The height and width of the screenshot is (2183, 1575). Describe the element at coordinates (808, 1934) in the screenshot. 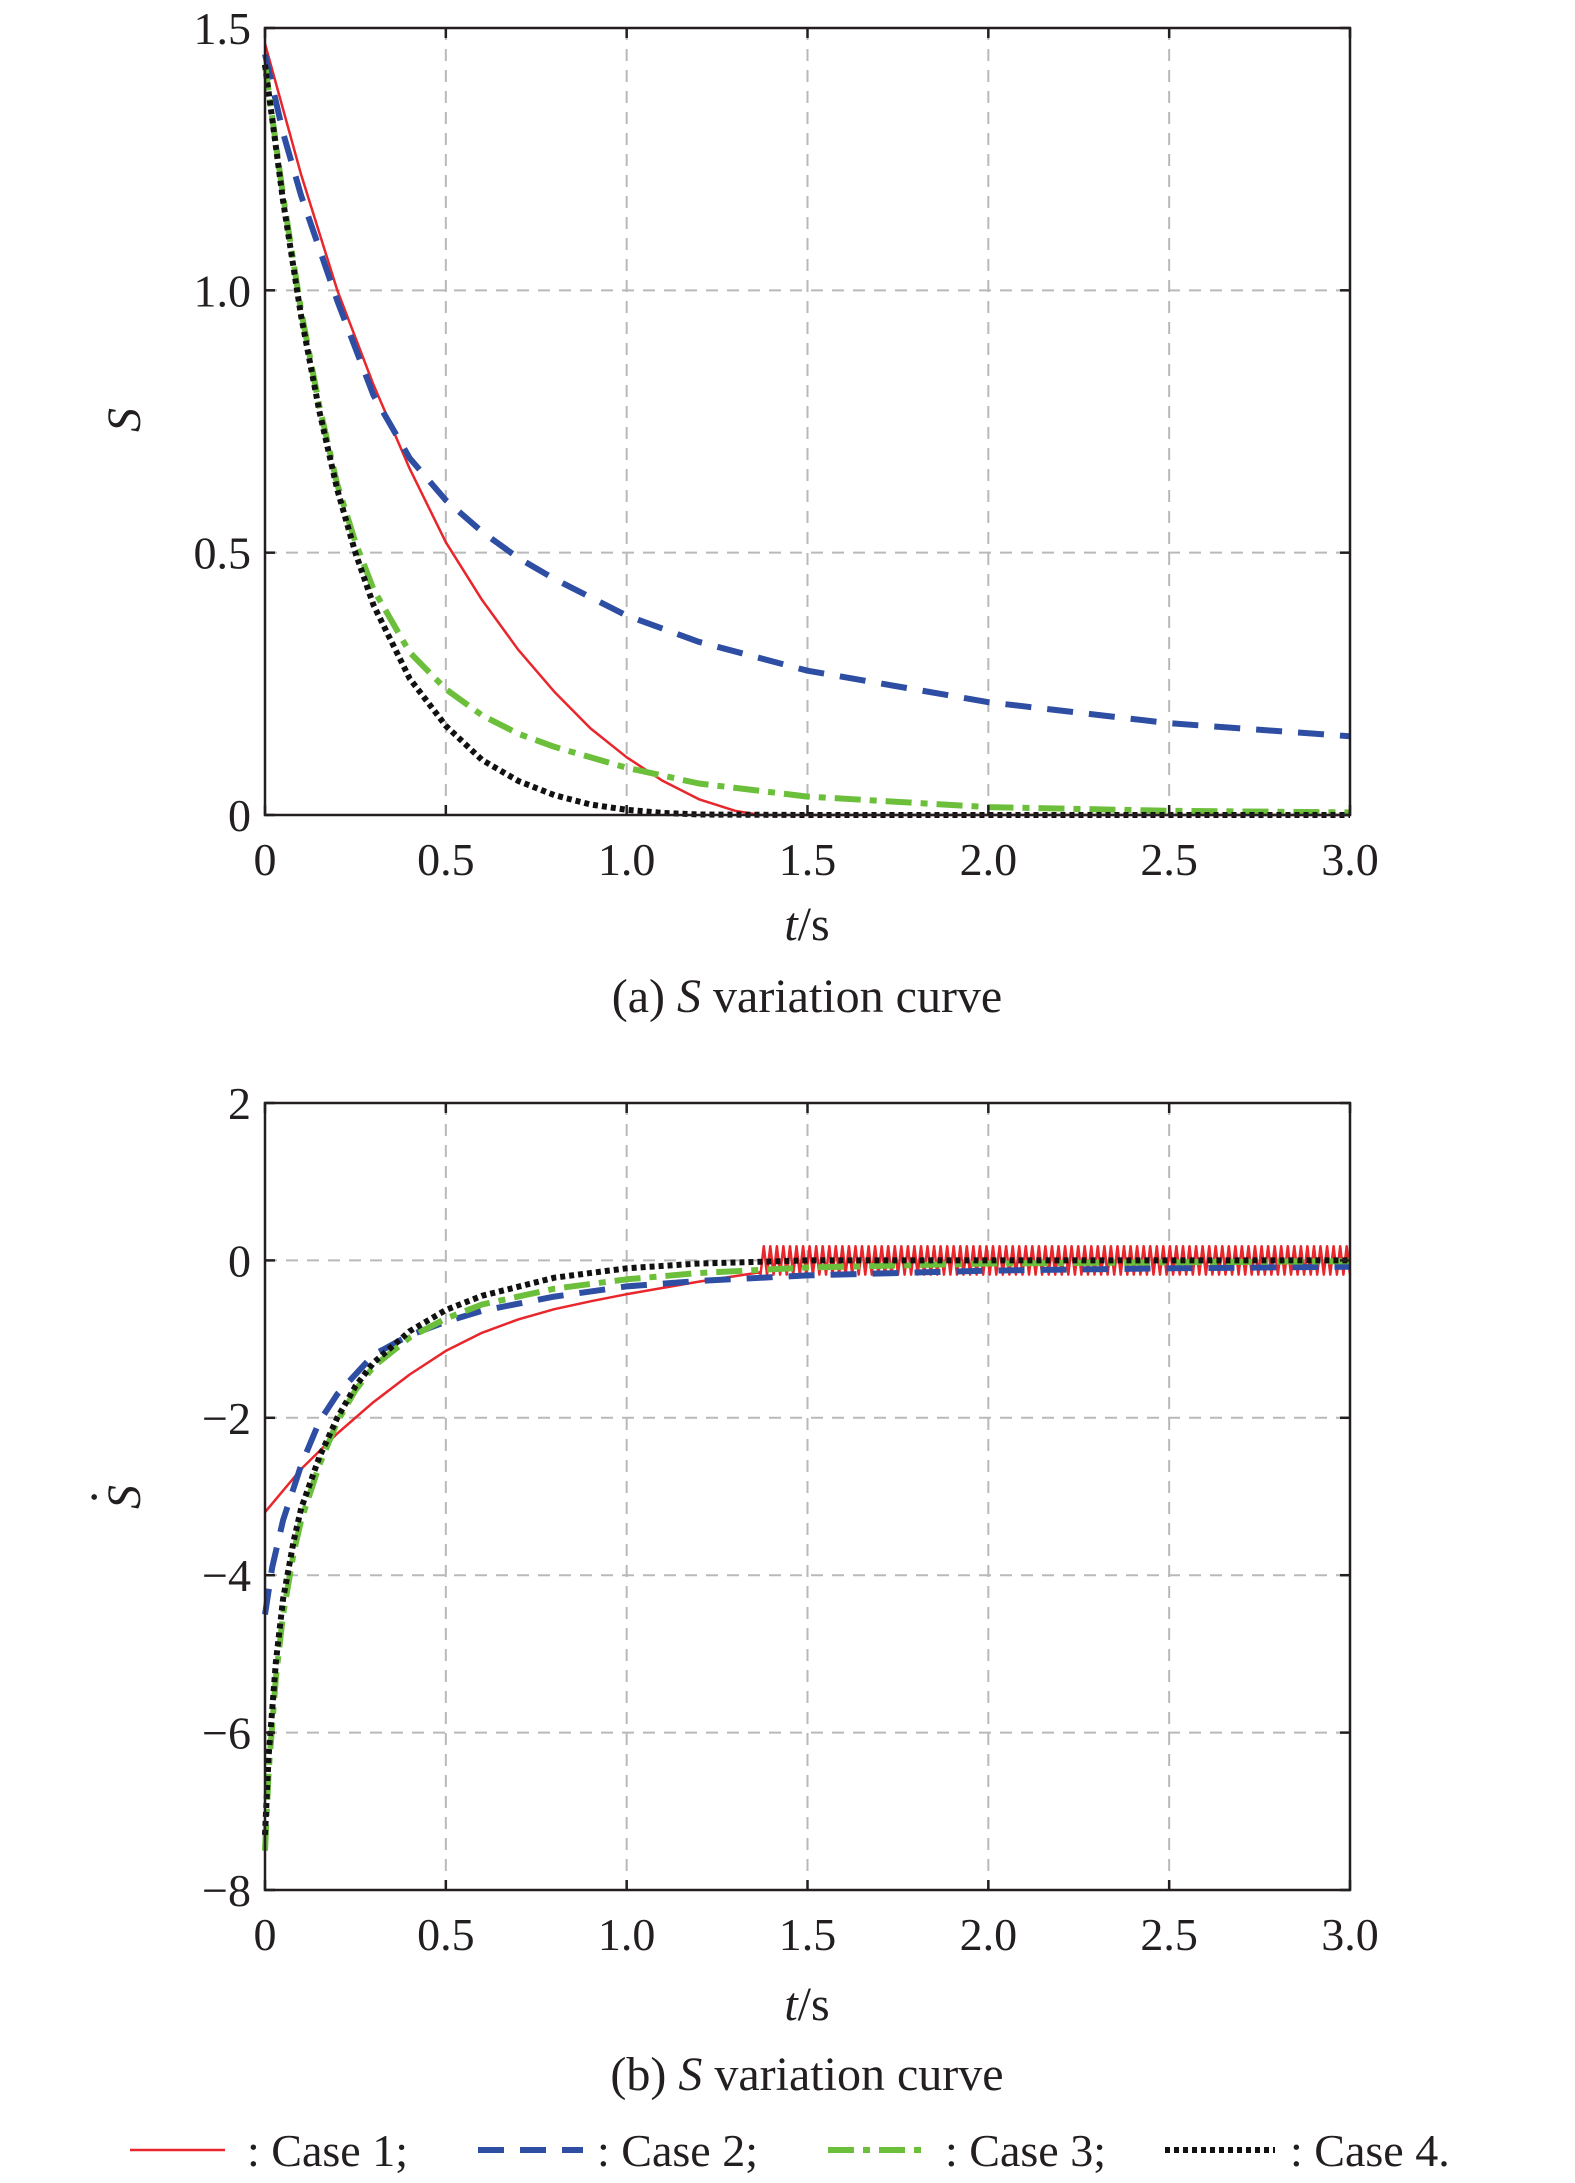

I see `panel-b-x-tick-label: 1.5` at that location.